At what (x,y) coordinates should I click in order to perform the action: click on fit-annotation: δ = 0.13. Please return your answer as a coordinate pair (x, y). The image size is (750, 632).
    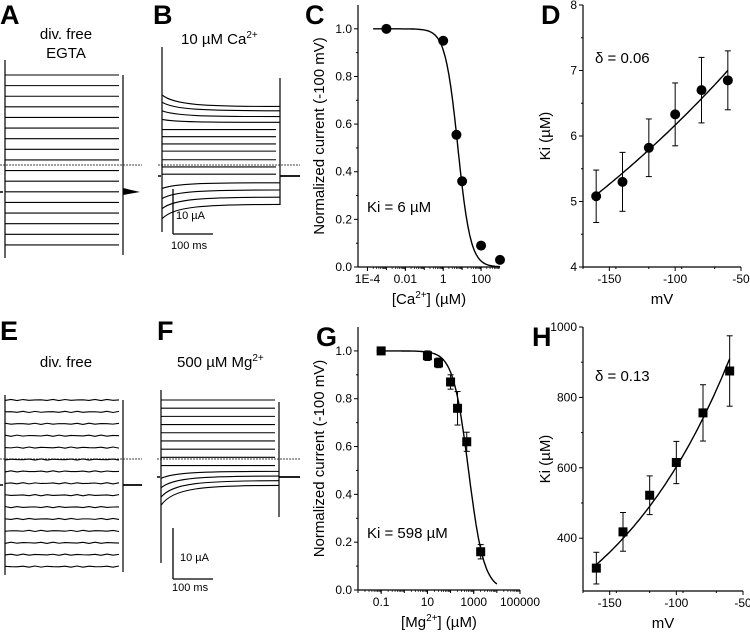
    Looking at the image, I should click on (622, 376).